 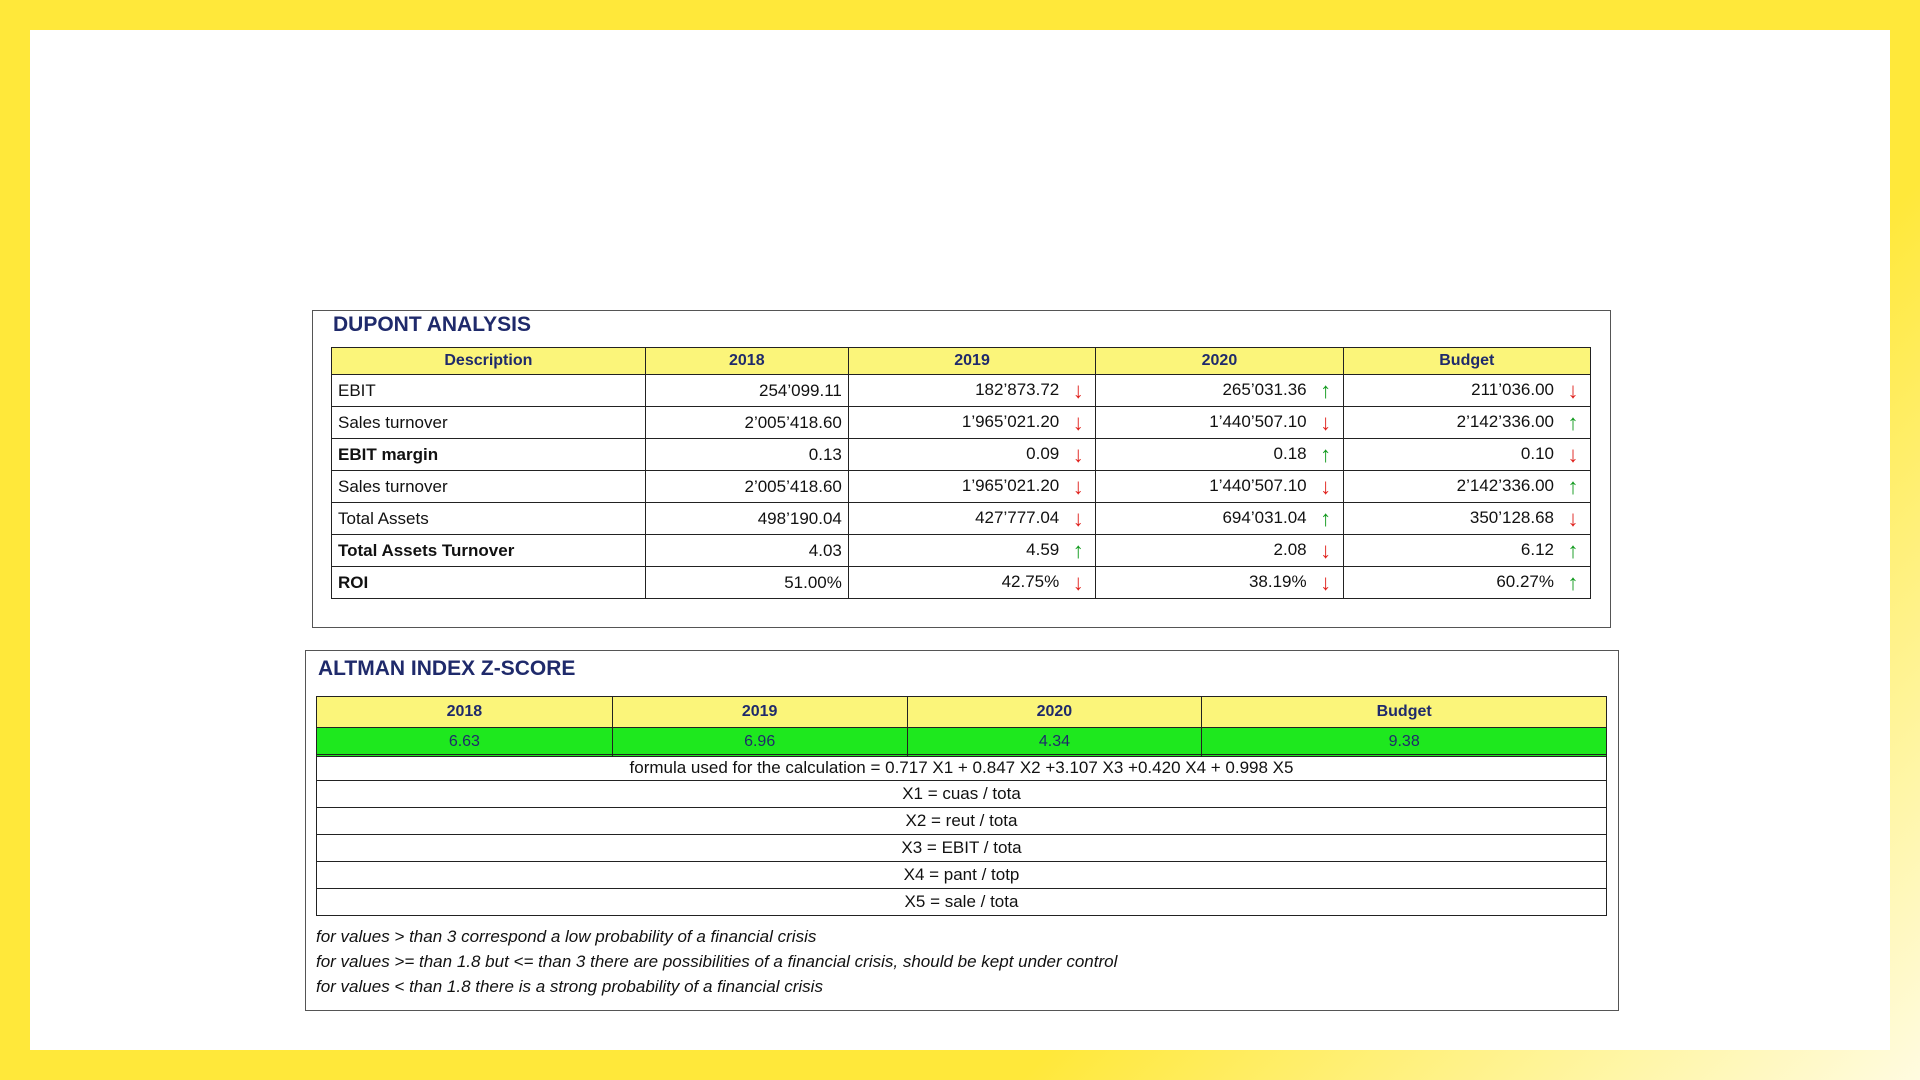 What do you see at coordinates (1010, 486) in the screenshot?
I see `value-2019: 1’965’021.20` at bounding box center [1010, 486].